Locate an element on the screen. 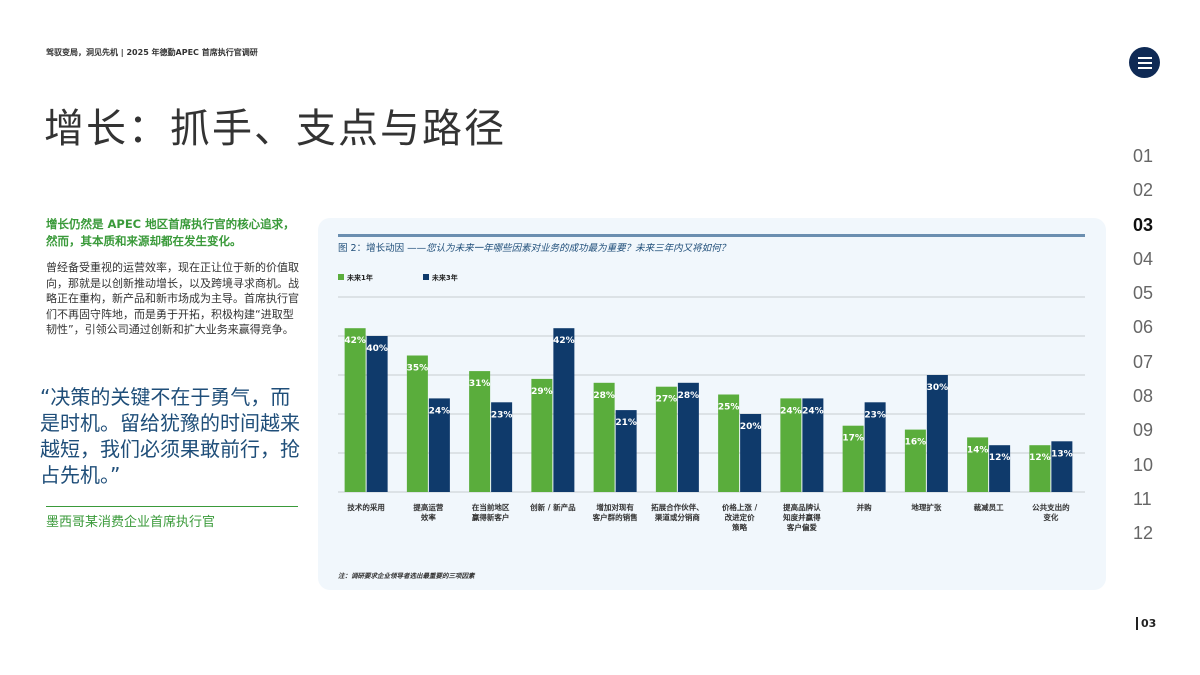 This screenshot has height=675, width=1200. legend-label: 未来1年 is located at coordinates (360, 278).